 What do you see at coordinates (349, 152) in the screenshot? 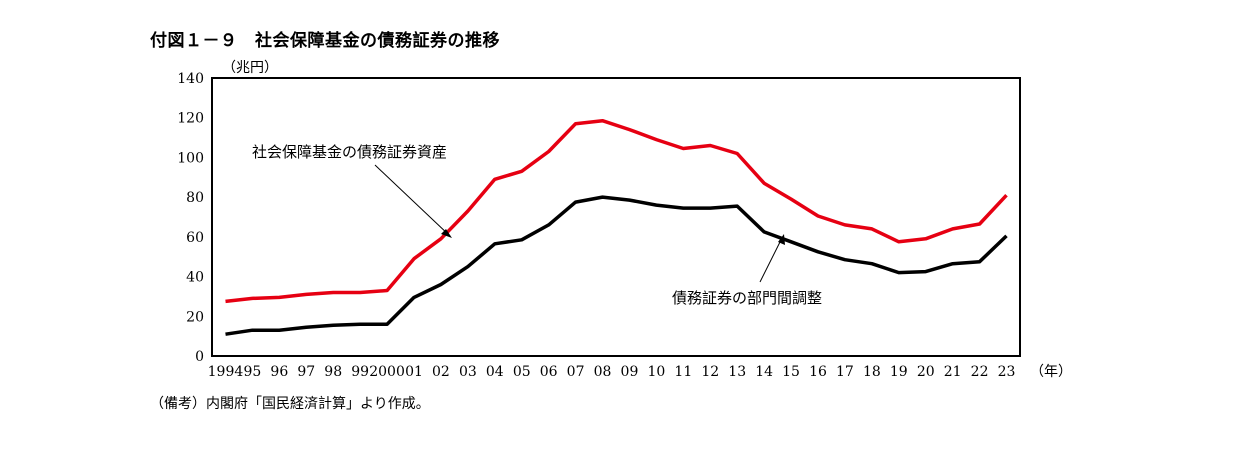
I see `annotation-label-red-series: 社会保障基金の債務証券資産` at bounding box center [349, 152].